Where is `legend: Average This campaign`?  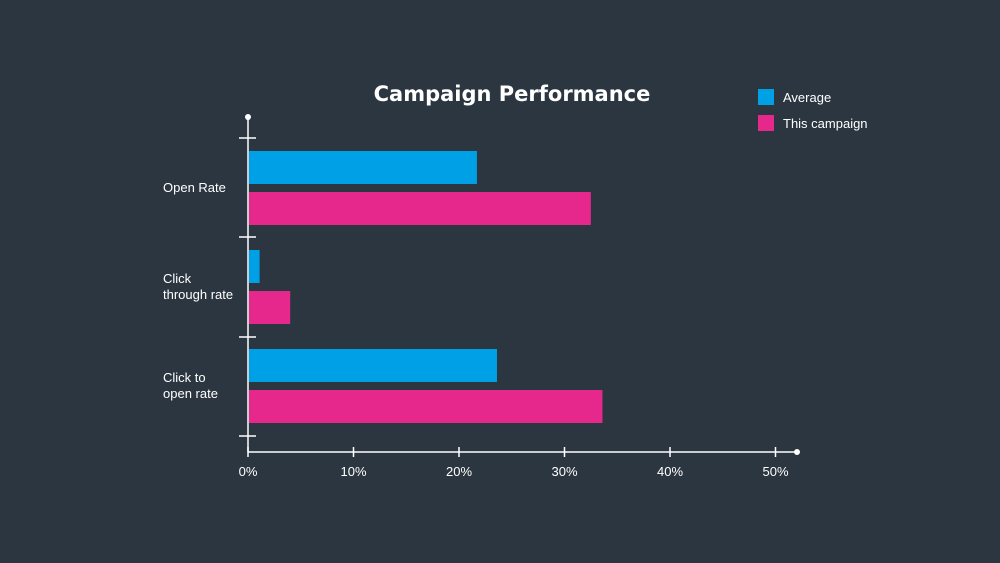
legend: Average This campaign is located at coordinates (813, 110).